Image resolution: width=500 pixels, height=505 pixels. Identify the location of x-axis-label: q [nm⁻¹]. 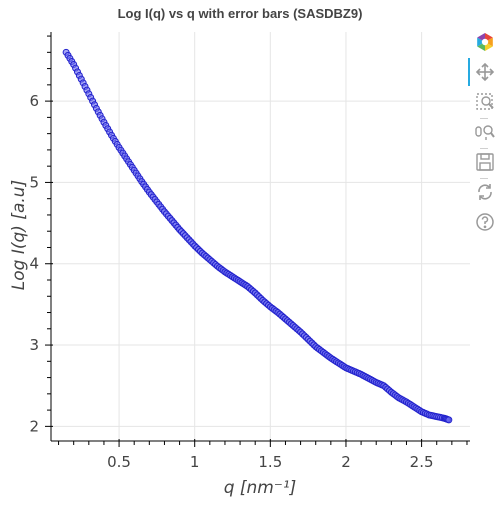
(260, 488).